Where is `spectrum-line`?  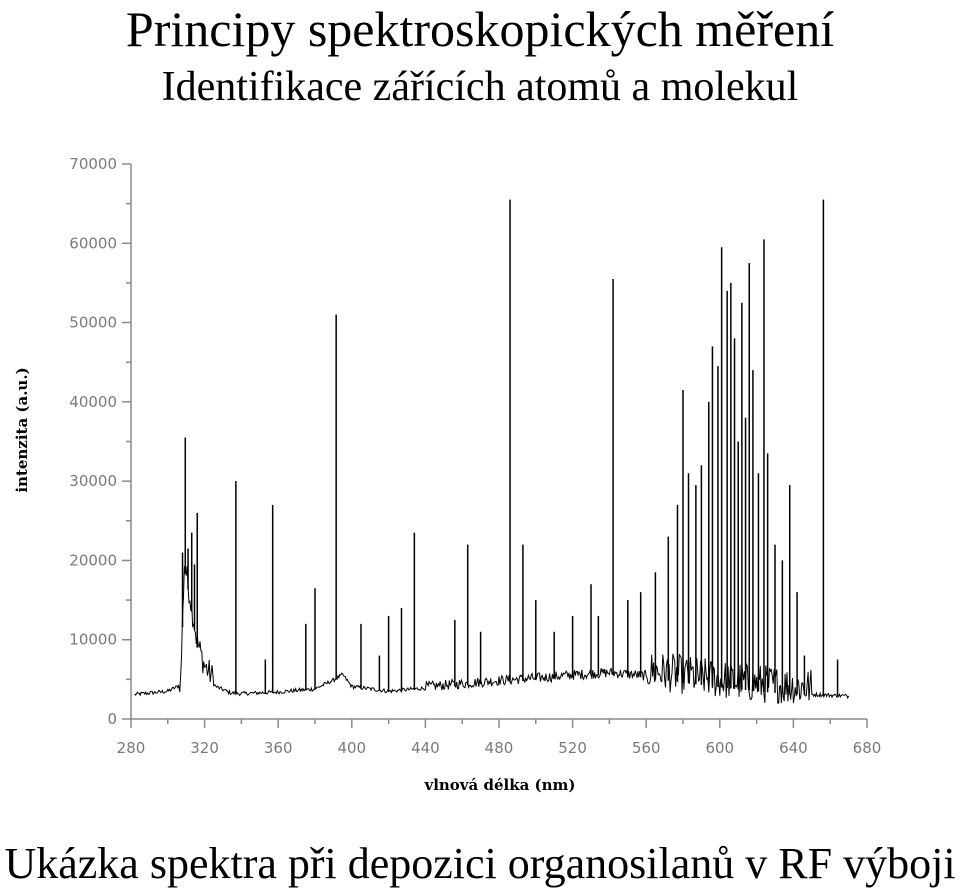
spectrum-line is located at coordinates (492, 635).